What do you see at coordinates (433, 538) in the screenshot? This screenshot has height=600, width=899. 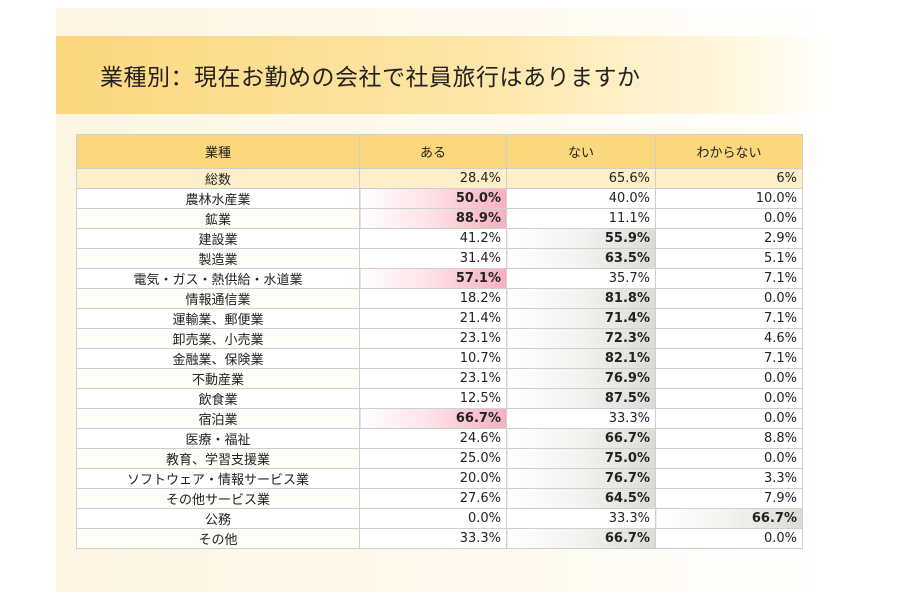 I see `value-cell-yes: 33.3%` at bounding box center [433, 538].